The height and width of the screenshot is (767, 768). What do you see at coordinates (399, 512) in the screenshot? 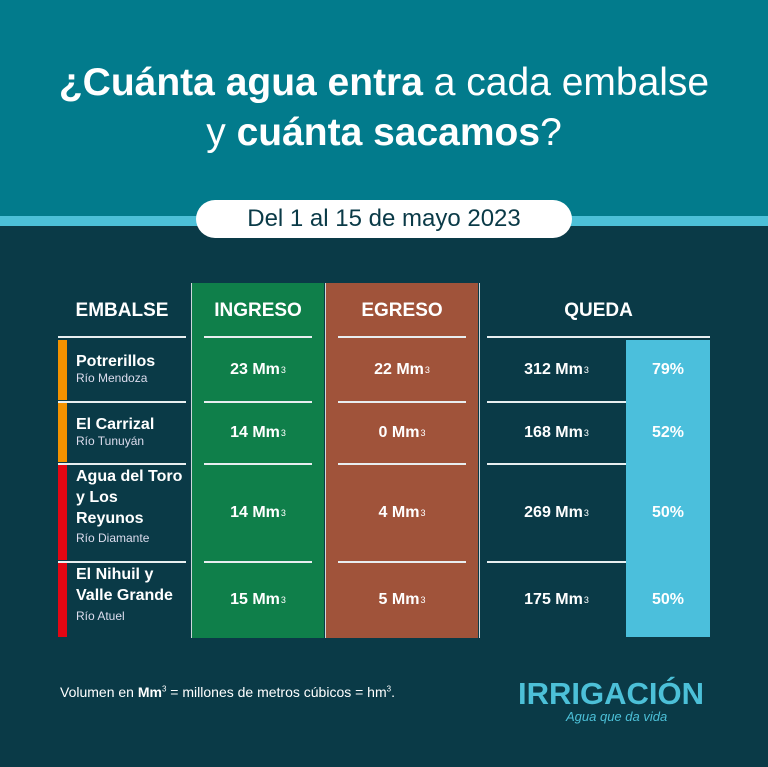
I see `egreso-cell-value: 4 Mm` at bounding box center [399, 512].